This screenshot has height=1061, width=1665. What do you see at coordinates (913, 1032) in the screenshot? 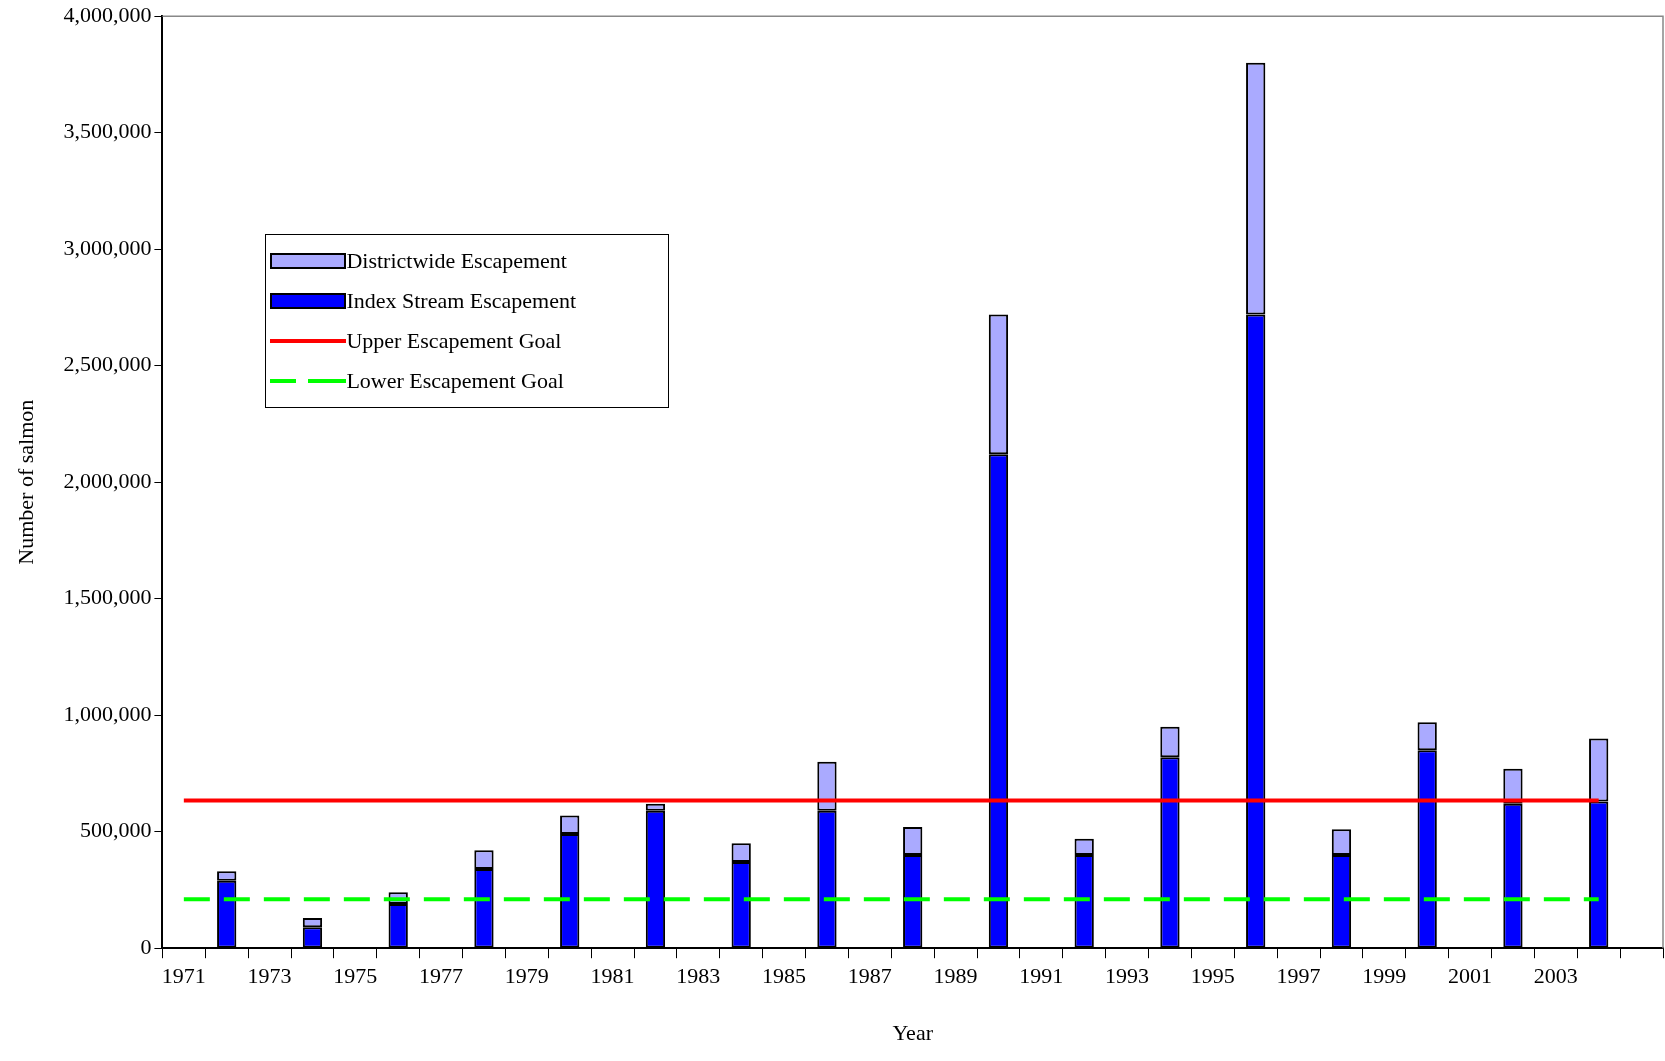
I see `x-axis-title: Year` at bounding box center [913, 1032].